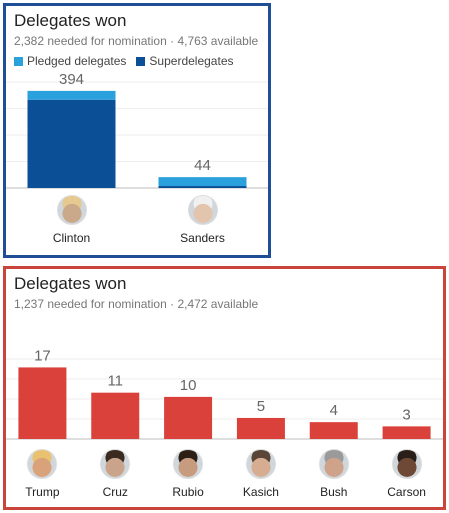  What do you see at coordinates (18, 61) in the screenshot?
I see `legend-swatch-pledged` at bounding box center [18, 61].